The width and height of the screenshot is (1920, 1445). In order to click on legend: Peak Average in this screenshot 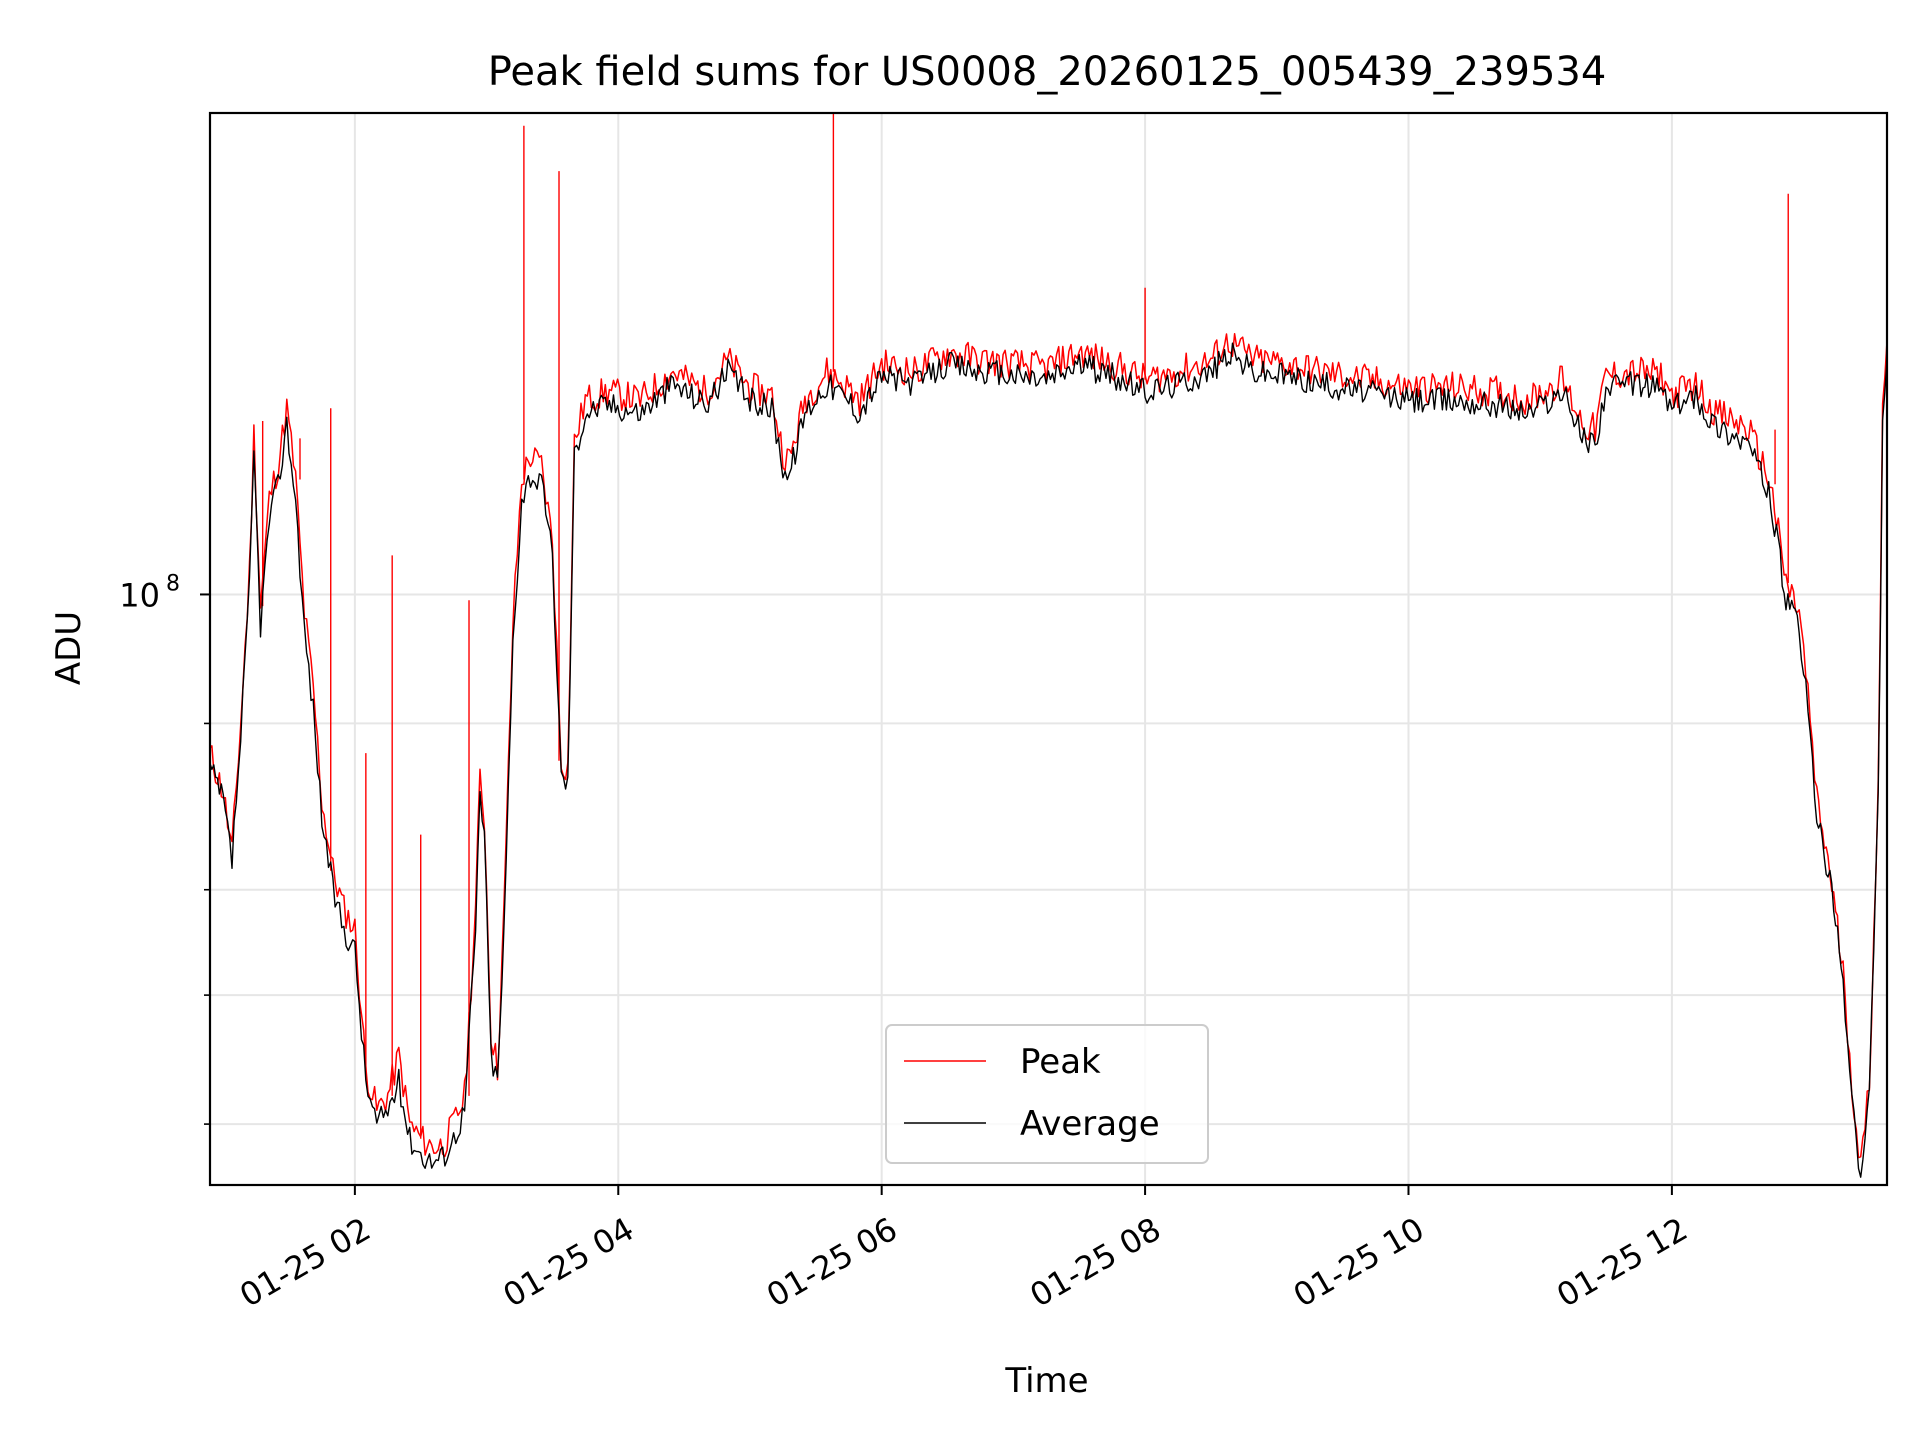, I will do `click(1047, 1094)`.